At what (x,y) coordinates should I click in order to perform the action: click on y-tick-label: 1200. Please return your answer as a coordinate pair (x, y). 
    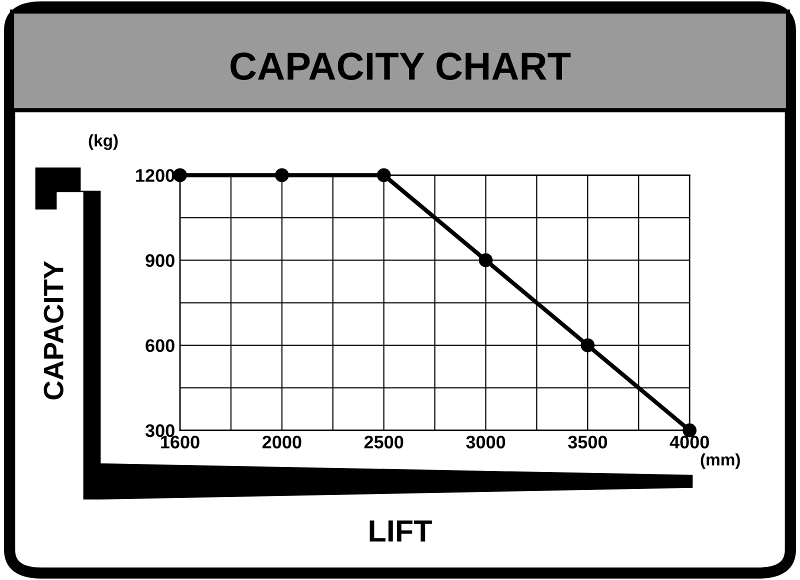
    Looking at the image, I should click on (155, 175).